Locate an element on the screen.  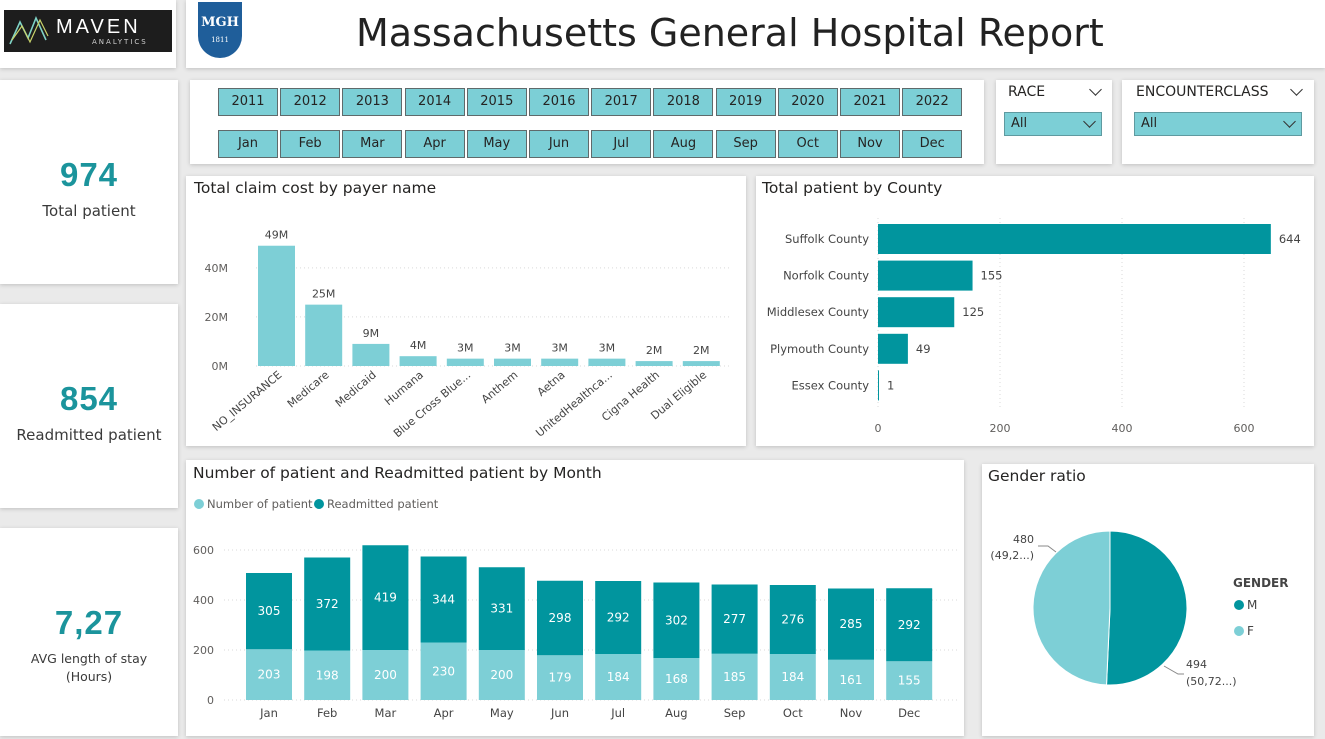
x-tick-label: Medicaid is located at coordinates (356, 389).